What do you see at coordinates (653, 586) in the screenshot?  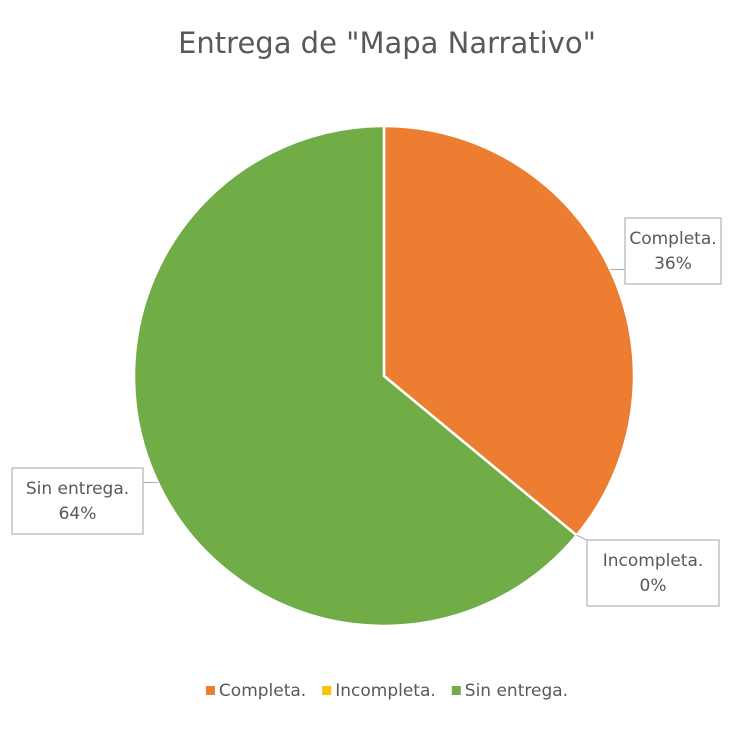 I see `label-value: 0%` at bounding box center [653, 586].